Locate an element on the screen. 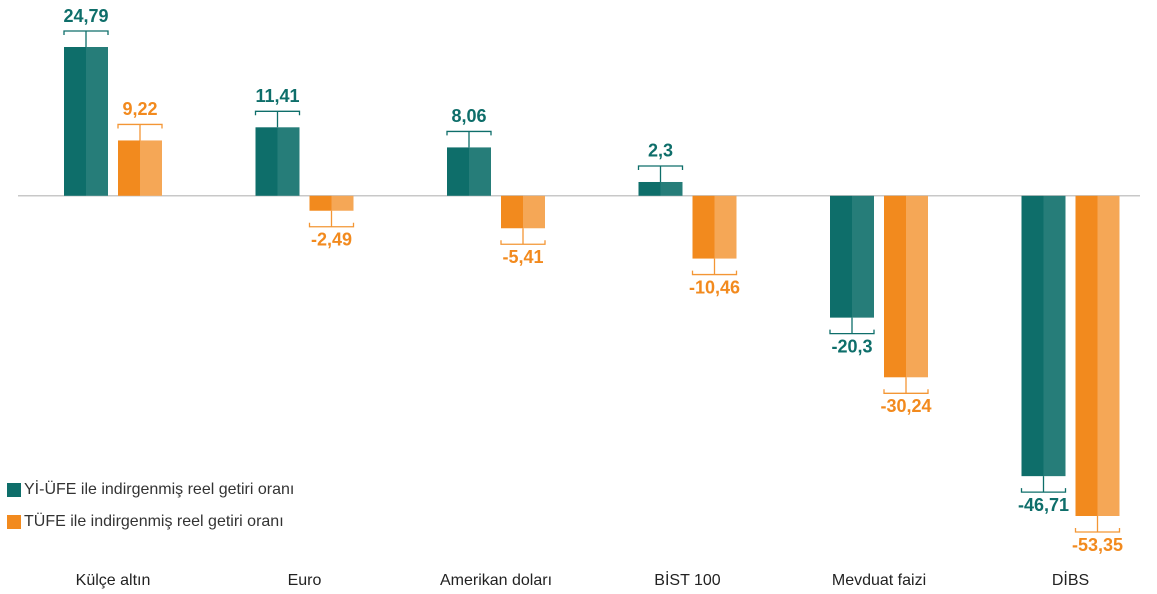 This screenshot has height=594, width=1157. value-label: 11,41 is located at coordinates (277, 96).